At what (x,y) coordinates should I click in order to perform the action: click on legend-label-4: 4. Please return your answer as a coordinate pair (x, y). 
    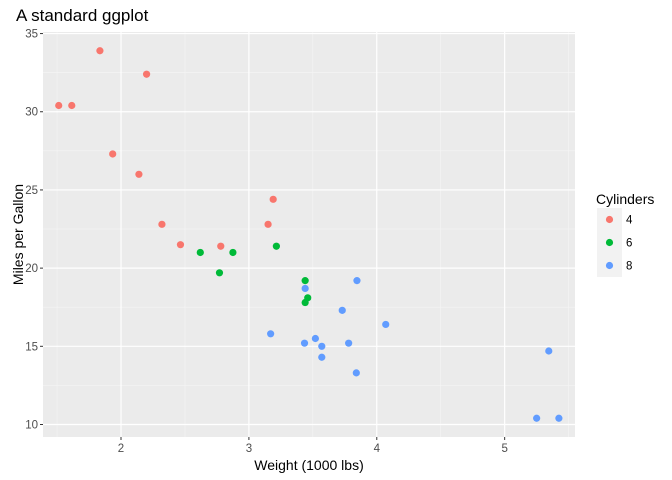
    Looking at the image, I should click on (629, 221).